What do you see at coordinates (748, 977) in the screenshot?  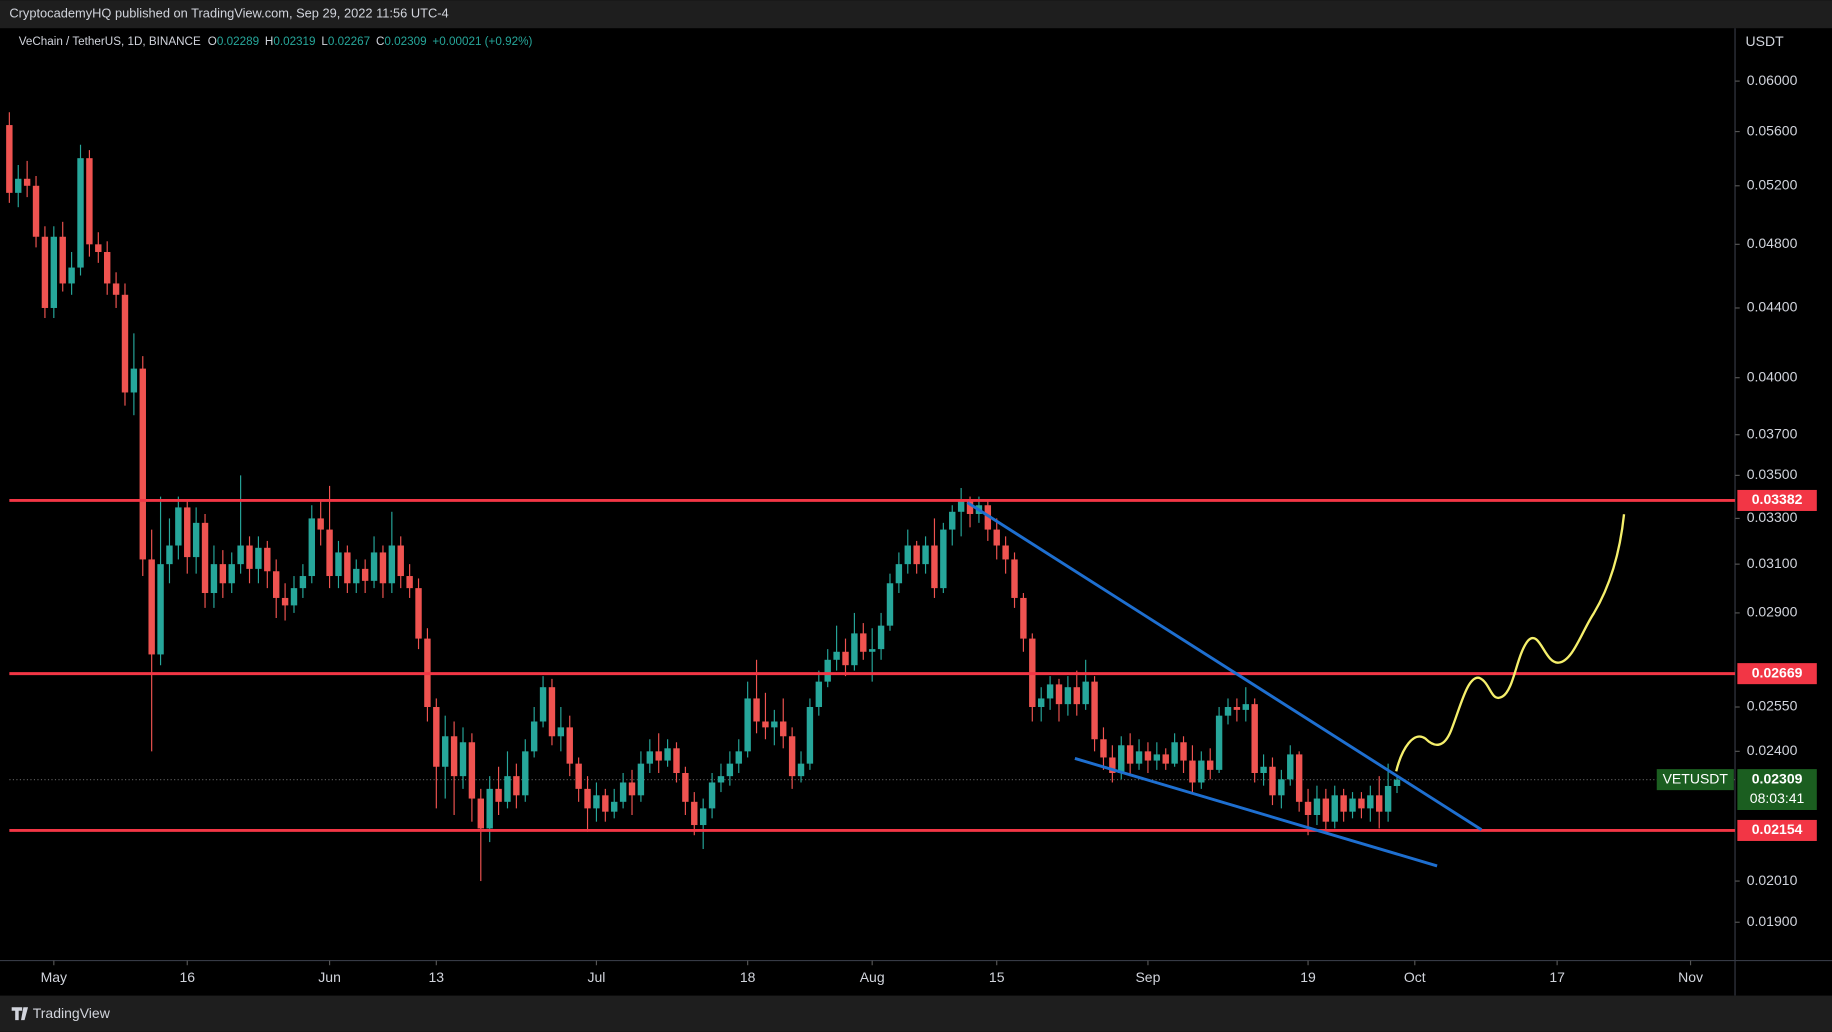 I see `x-tick-label: 18` at bounding box center [748, 977].